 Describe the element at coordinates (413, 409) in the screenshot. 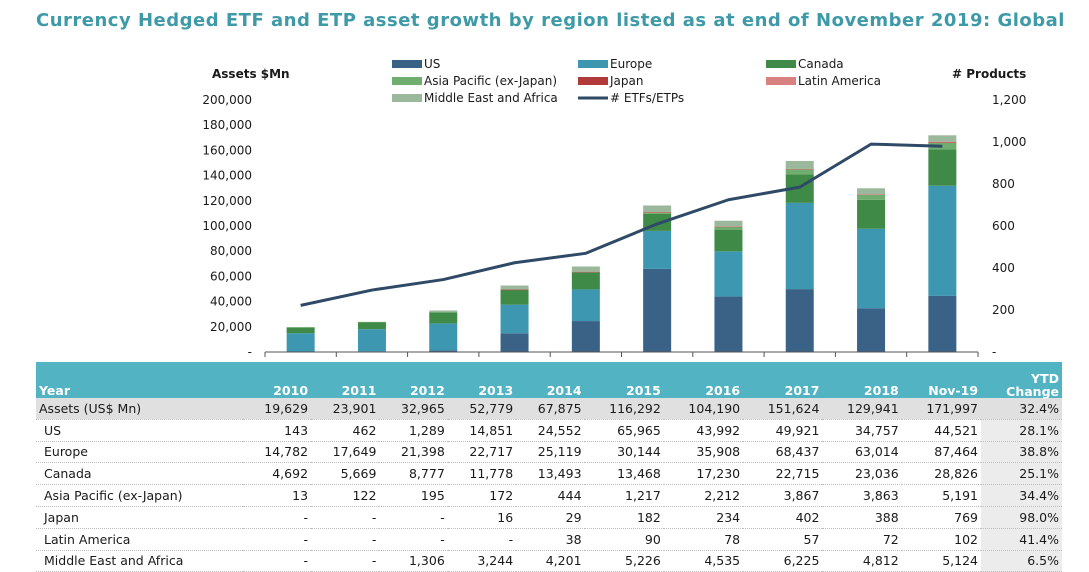

I see `table-cell: 32,965` at that location.